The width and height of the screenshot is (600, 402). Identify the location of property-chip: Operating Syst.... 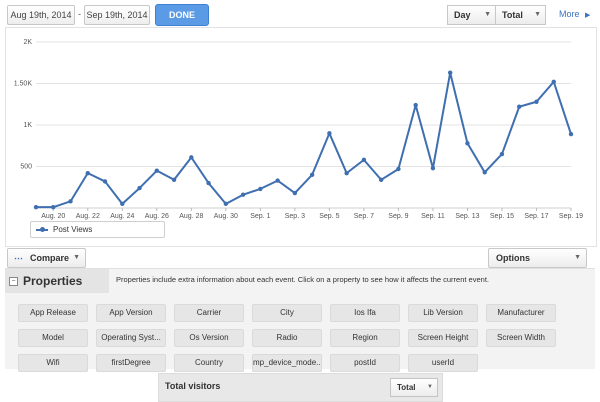
(131, 338).